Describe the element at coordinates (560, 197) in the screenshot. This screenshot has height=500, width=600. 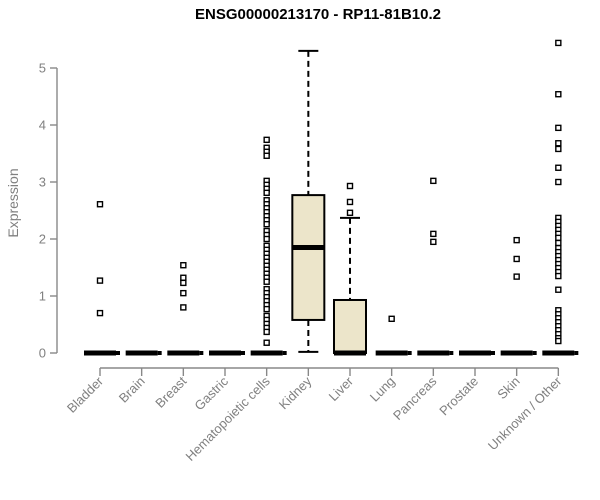
I see `box-group-unknown-other` at that location.